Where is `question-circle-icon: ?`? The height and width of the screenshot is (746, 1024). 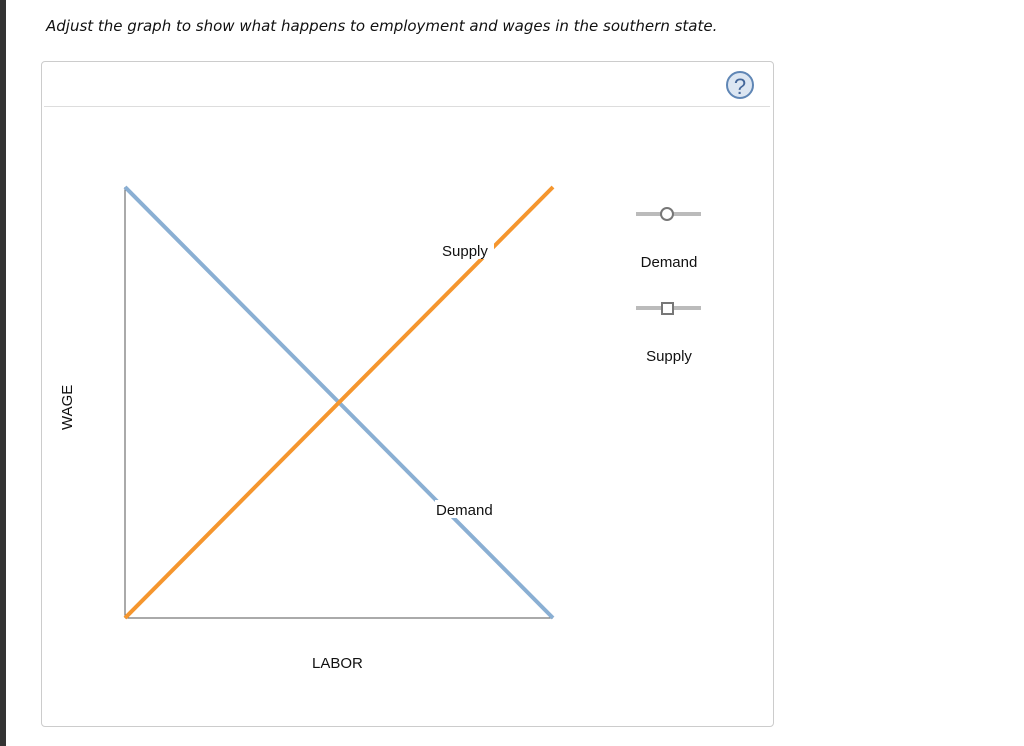 question-circle-icon: ? is located at coordinates (740, 85).